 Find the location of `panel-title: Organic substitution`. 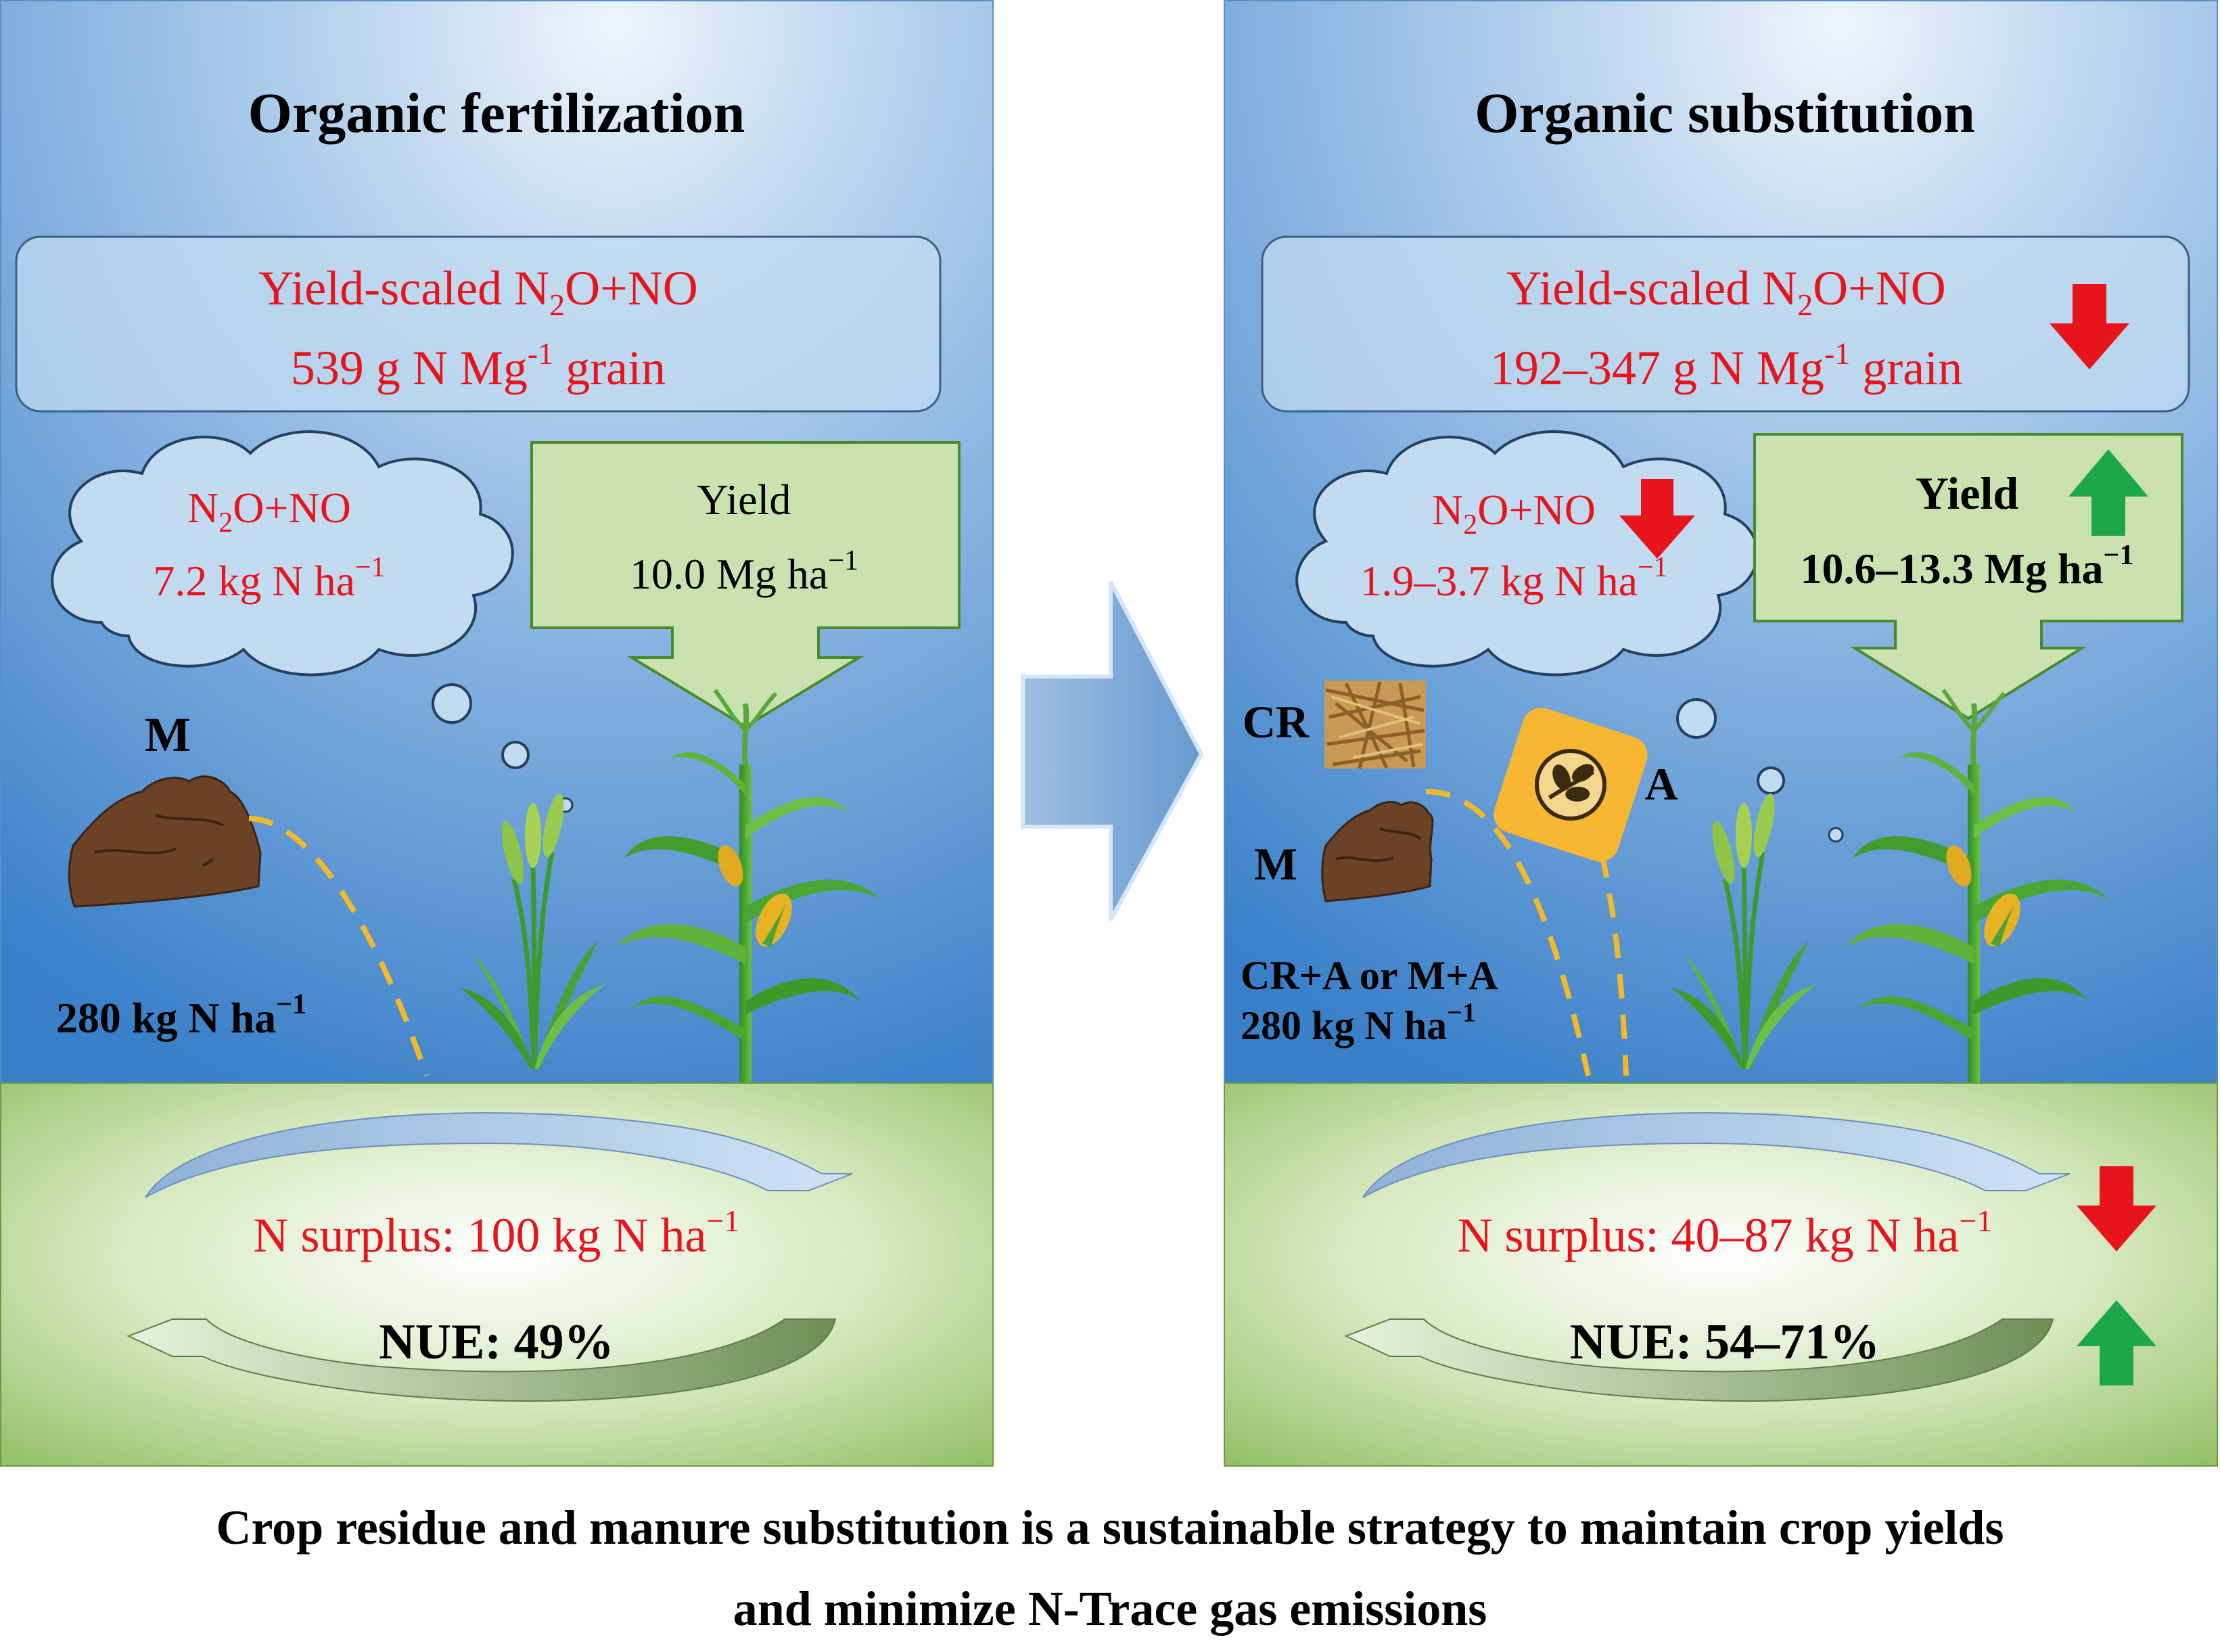

panel-title: Organic substitution is located at coordinates (1725, 113).